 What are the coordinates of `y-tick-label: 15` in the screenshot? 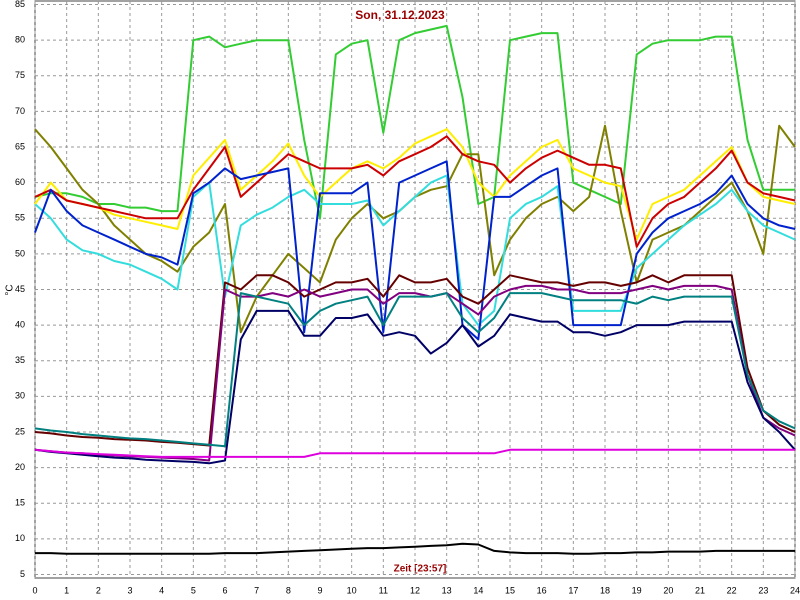 It's located at (20, 503).